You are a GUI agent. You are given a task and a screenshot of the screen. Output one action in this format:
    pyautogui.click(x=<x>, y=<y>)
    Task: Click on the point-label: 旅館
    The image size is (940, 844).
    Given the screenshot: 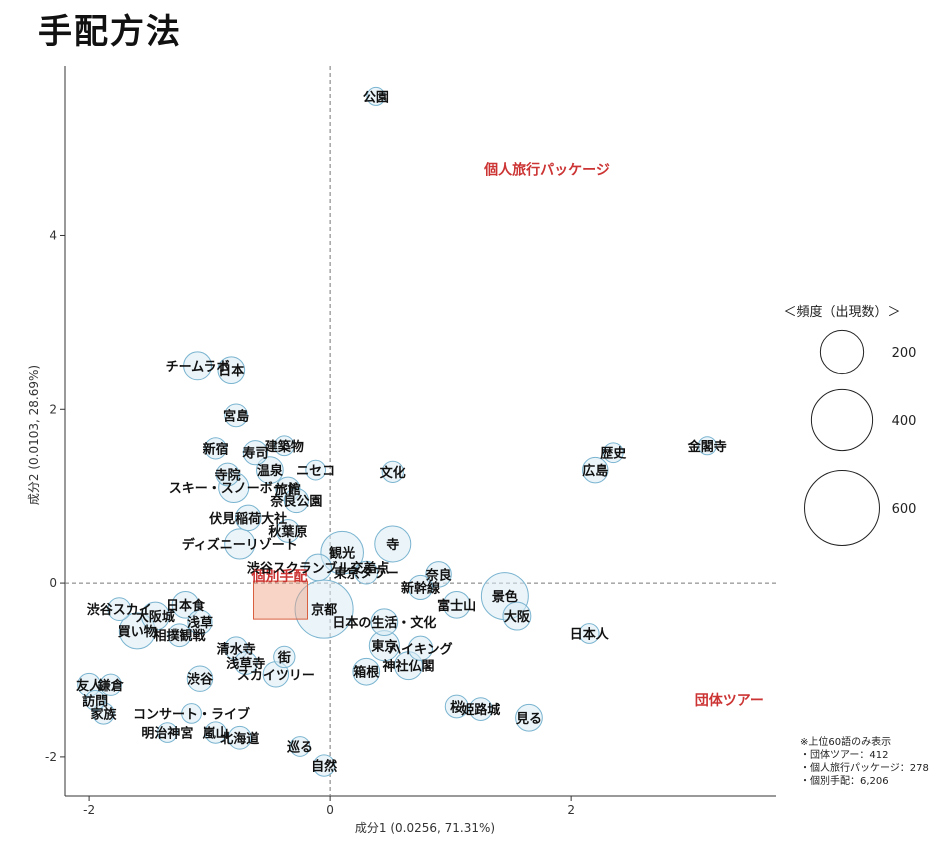 What is the action you would take?
    pyautogui.click(x=288, y=490)
    